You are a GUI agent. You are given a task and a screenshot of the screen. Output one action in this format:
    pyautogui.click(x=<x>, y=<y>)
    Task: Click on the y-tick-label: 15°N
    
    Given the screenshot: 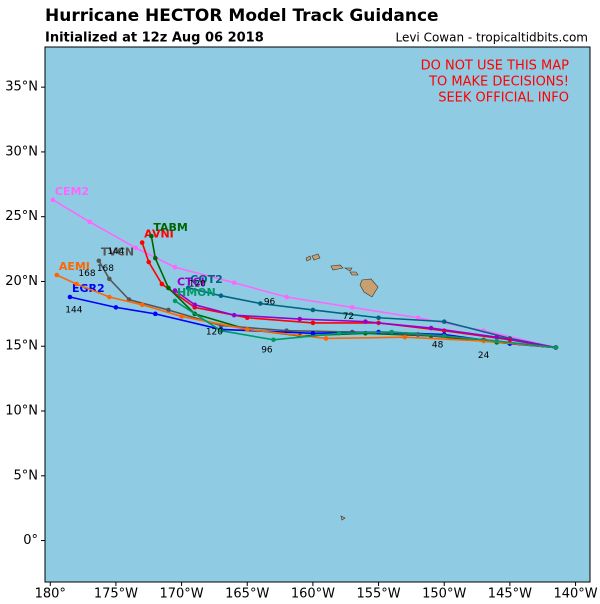 What is the action you would take?
    pyautogui.click(x=21, y=346)
    